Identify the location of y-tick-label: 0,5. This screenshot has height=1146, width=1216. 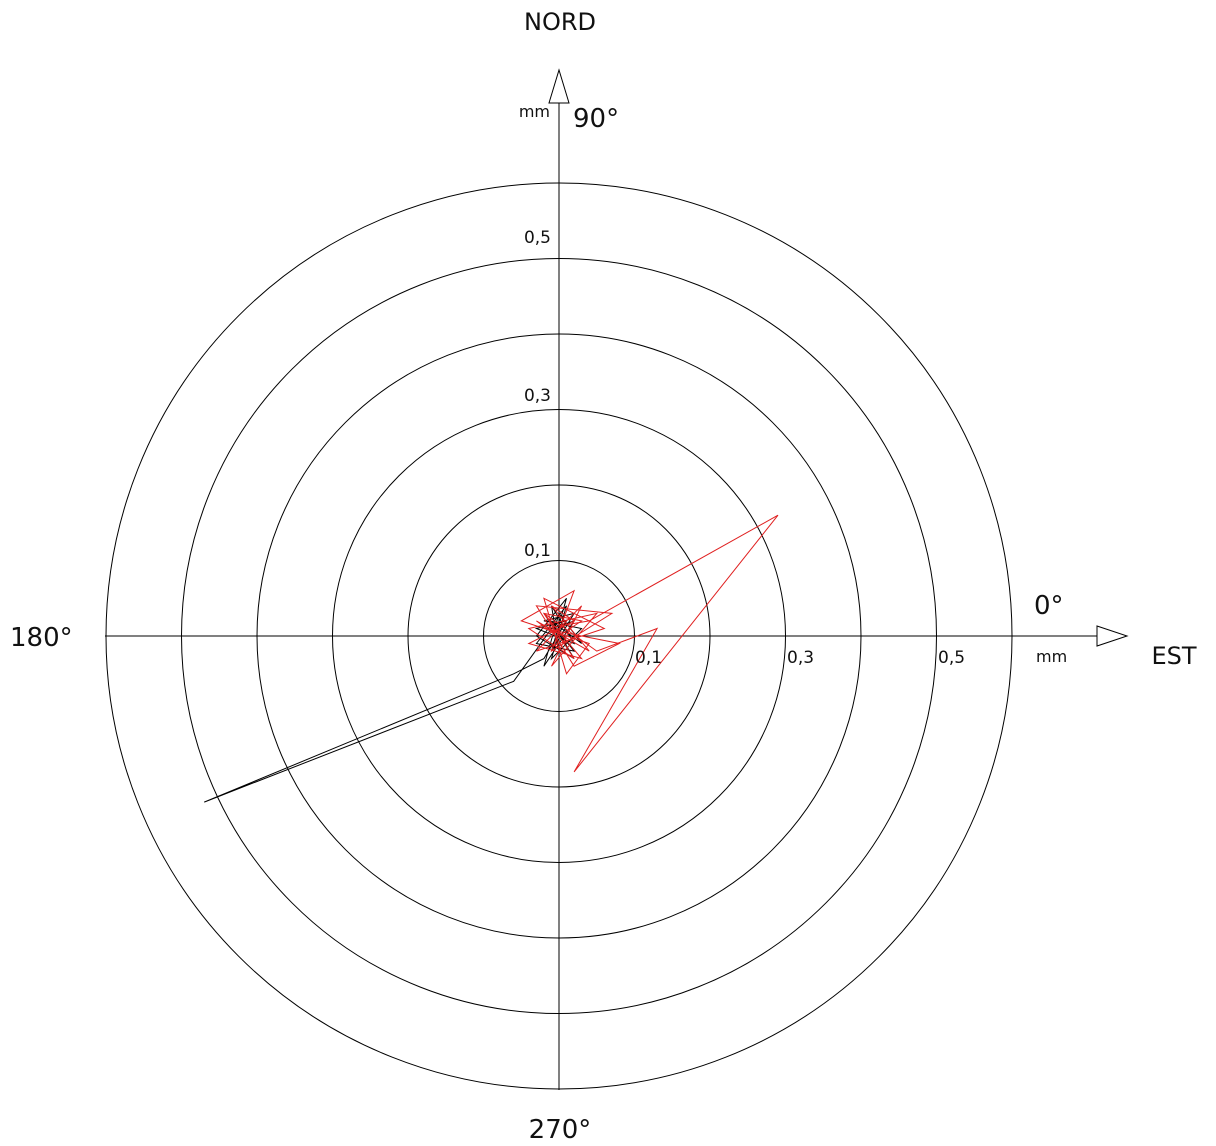
(537, 238).